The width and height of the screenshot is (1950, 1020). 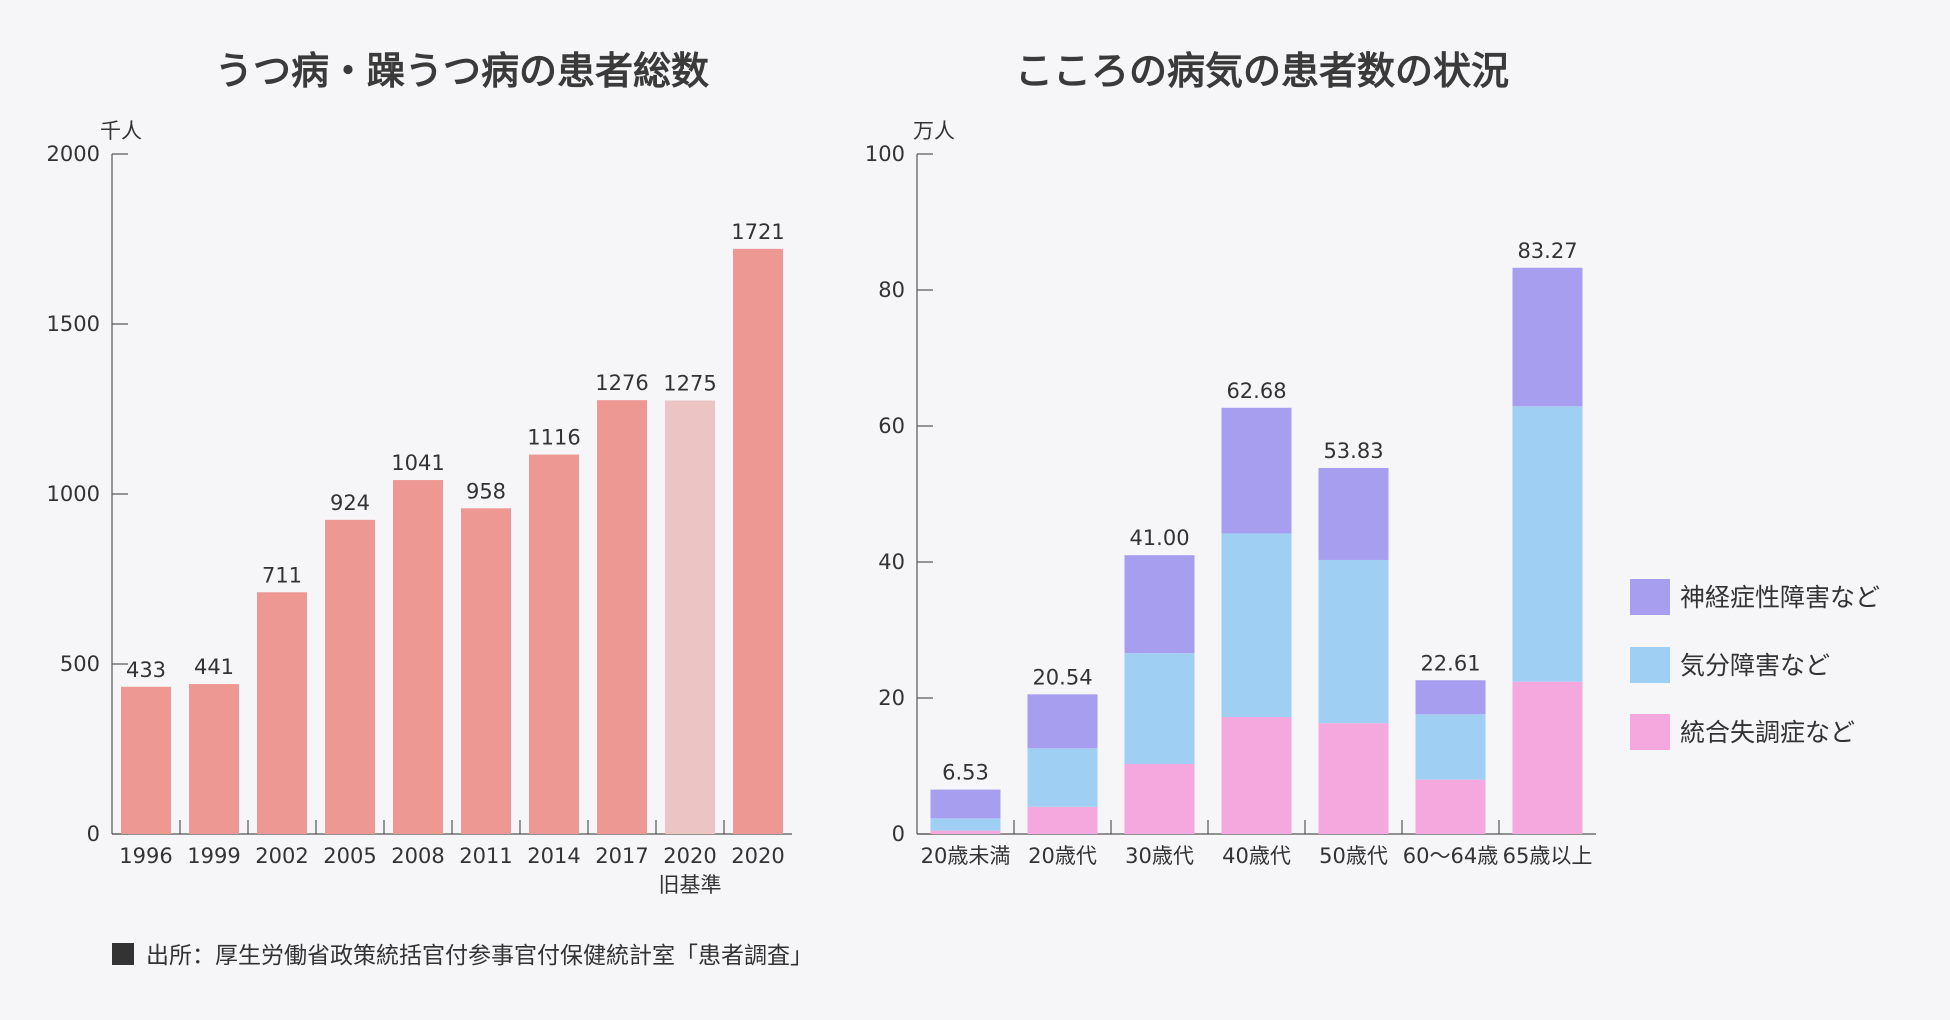 What do you see at coordinates (417, 463) in the screenshot?
I see `left-bar-value-label: 1041` at bounding box center [417, 463].